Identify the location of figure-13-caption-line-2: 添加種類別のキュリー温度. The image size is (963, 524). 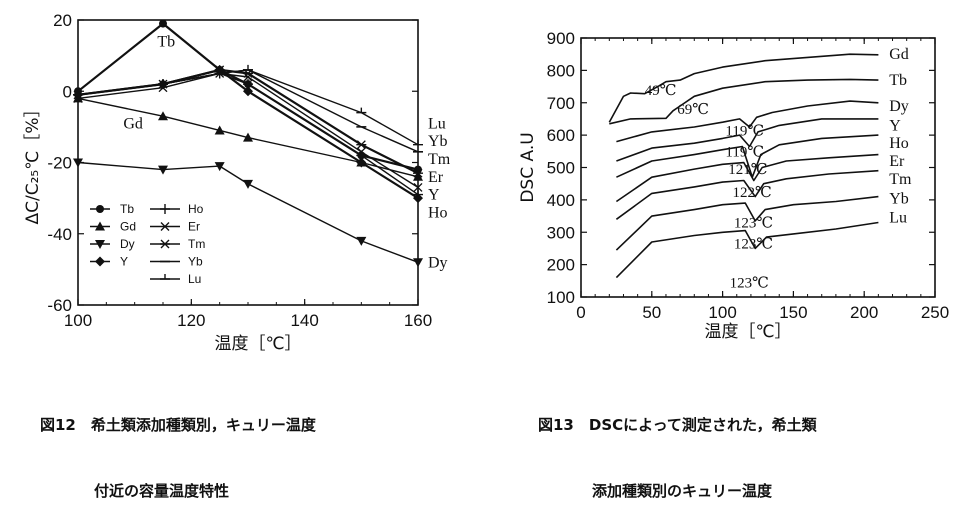
(682, 491).